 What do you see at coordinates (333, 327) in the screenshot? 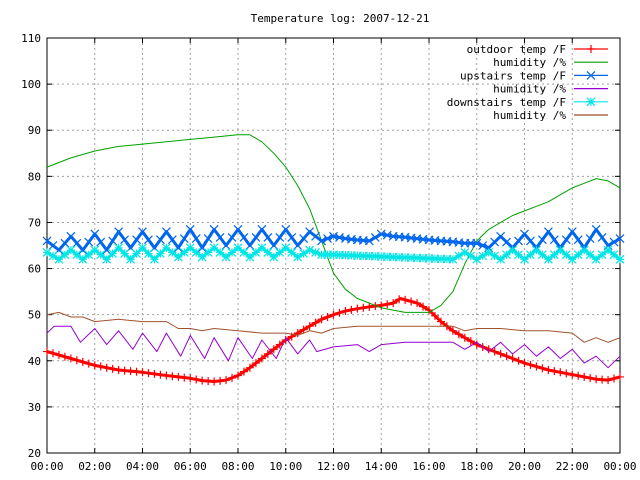
I see `series-line` at bounding box center [333, 327].